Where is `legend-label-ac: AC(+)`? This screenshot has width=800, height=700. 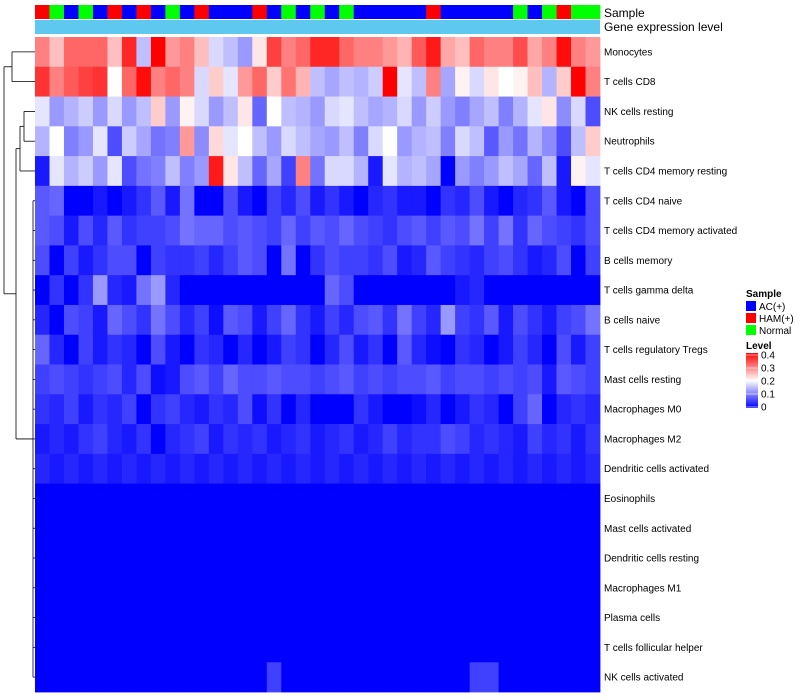 legend-label-ac: AC(+) is located at coordinates (772, 307).